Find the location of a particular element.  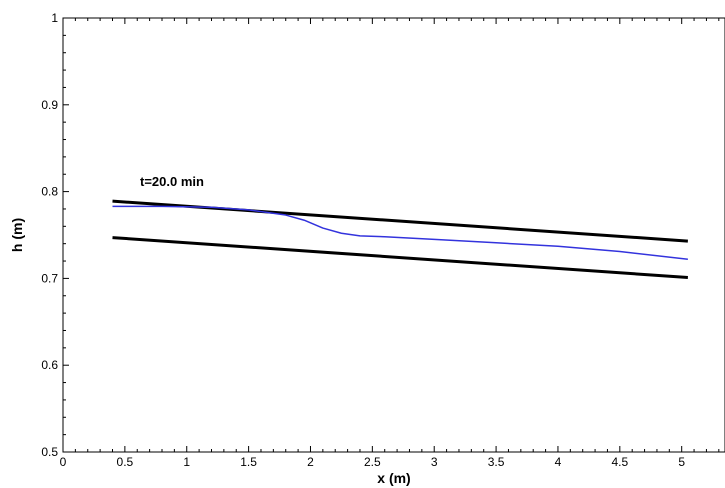

y-tick-label: 0.7 is located at coordinates (49, 278).